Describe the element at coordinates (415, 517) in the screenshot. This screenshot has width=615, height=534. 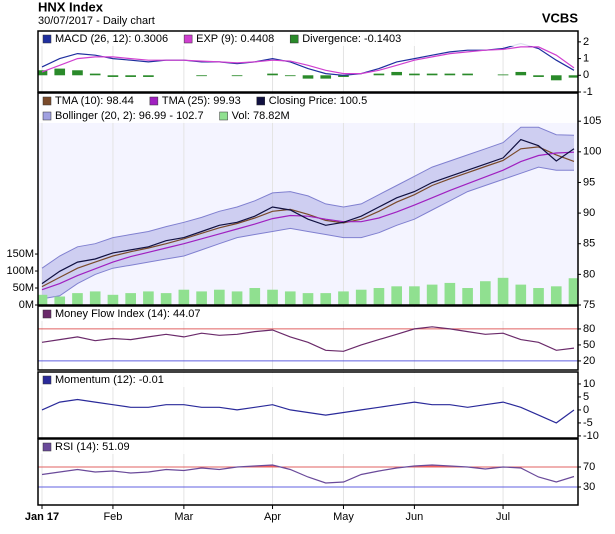
I see `x-tick-label: Jun` at that location.